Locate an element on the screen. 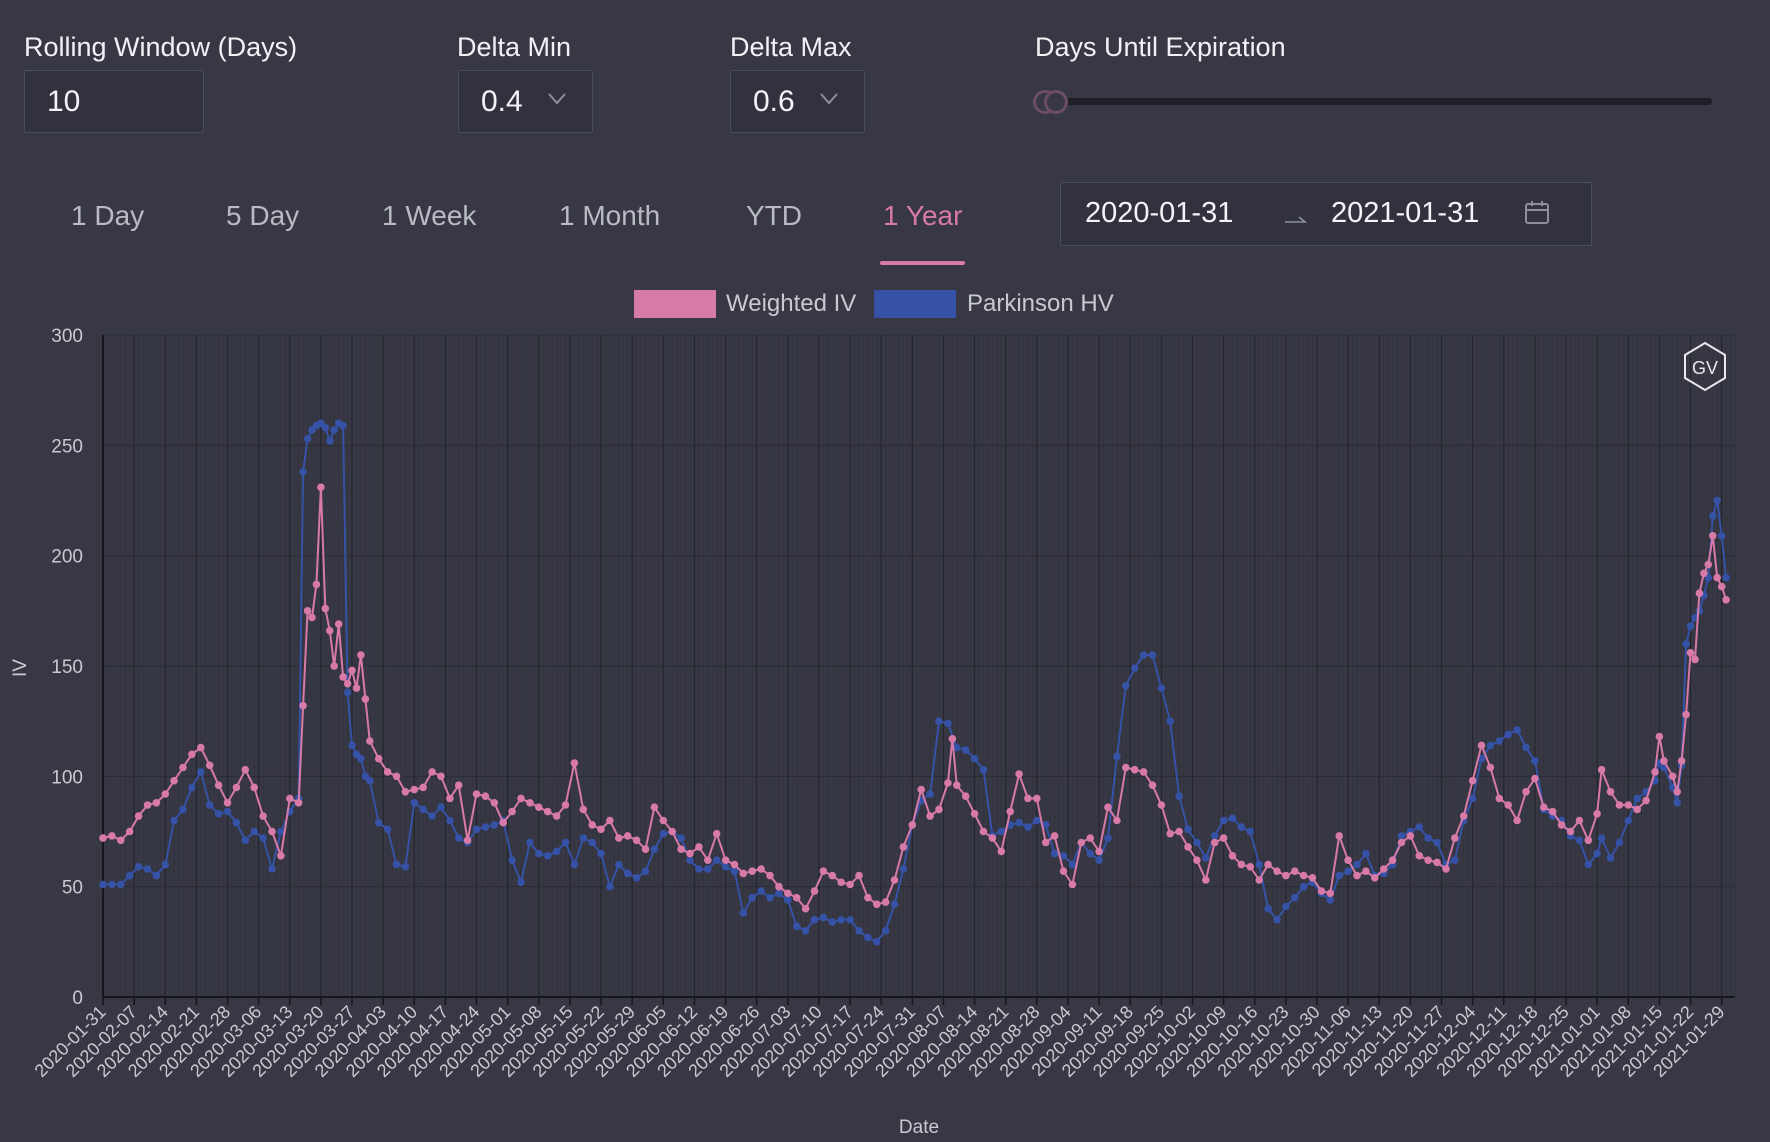 Image resolution: width=1770 pixels, height=1142 pixels. calendar-icon is located at coordinates (1537, 213).